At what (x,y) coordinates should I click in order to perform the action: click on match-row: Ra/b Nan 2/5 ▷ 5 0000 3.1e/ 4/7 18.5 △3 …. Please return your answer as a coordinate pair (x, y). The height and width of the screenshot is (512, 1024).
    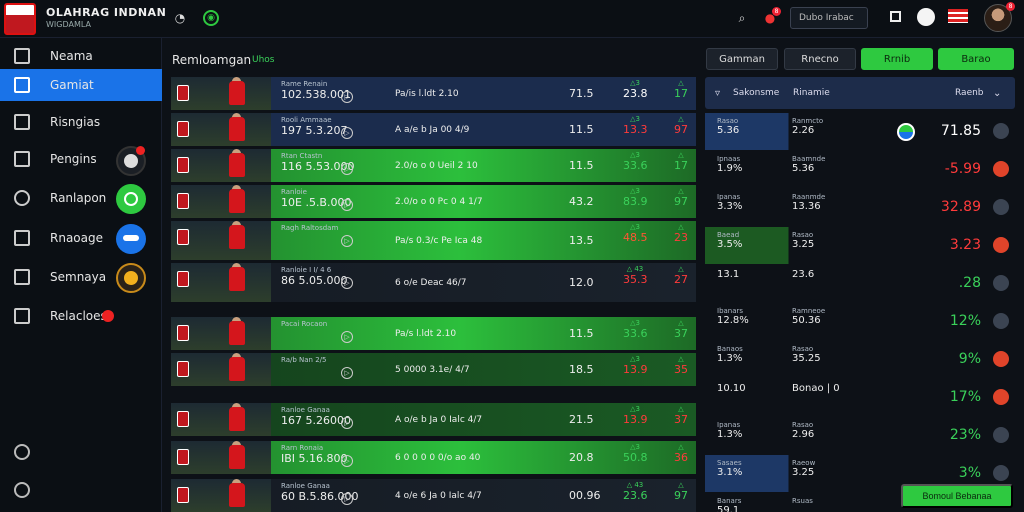
    Looking at the image, I should click on (433, 370).